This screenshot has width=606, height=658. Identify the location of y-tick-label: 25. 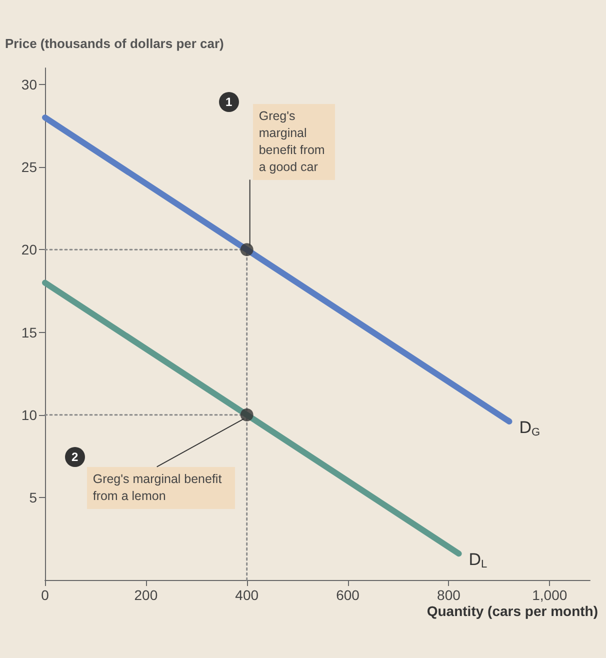
(29, 167).